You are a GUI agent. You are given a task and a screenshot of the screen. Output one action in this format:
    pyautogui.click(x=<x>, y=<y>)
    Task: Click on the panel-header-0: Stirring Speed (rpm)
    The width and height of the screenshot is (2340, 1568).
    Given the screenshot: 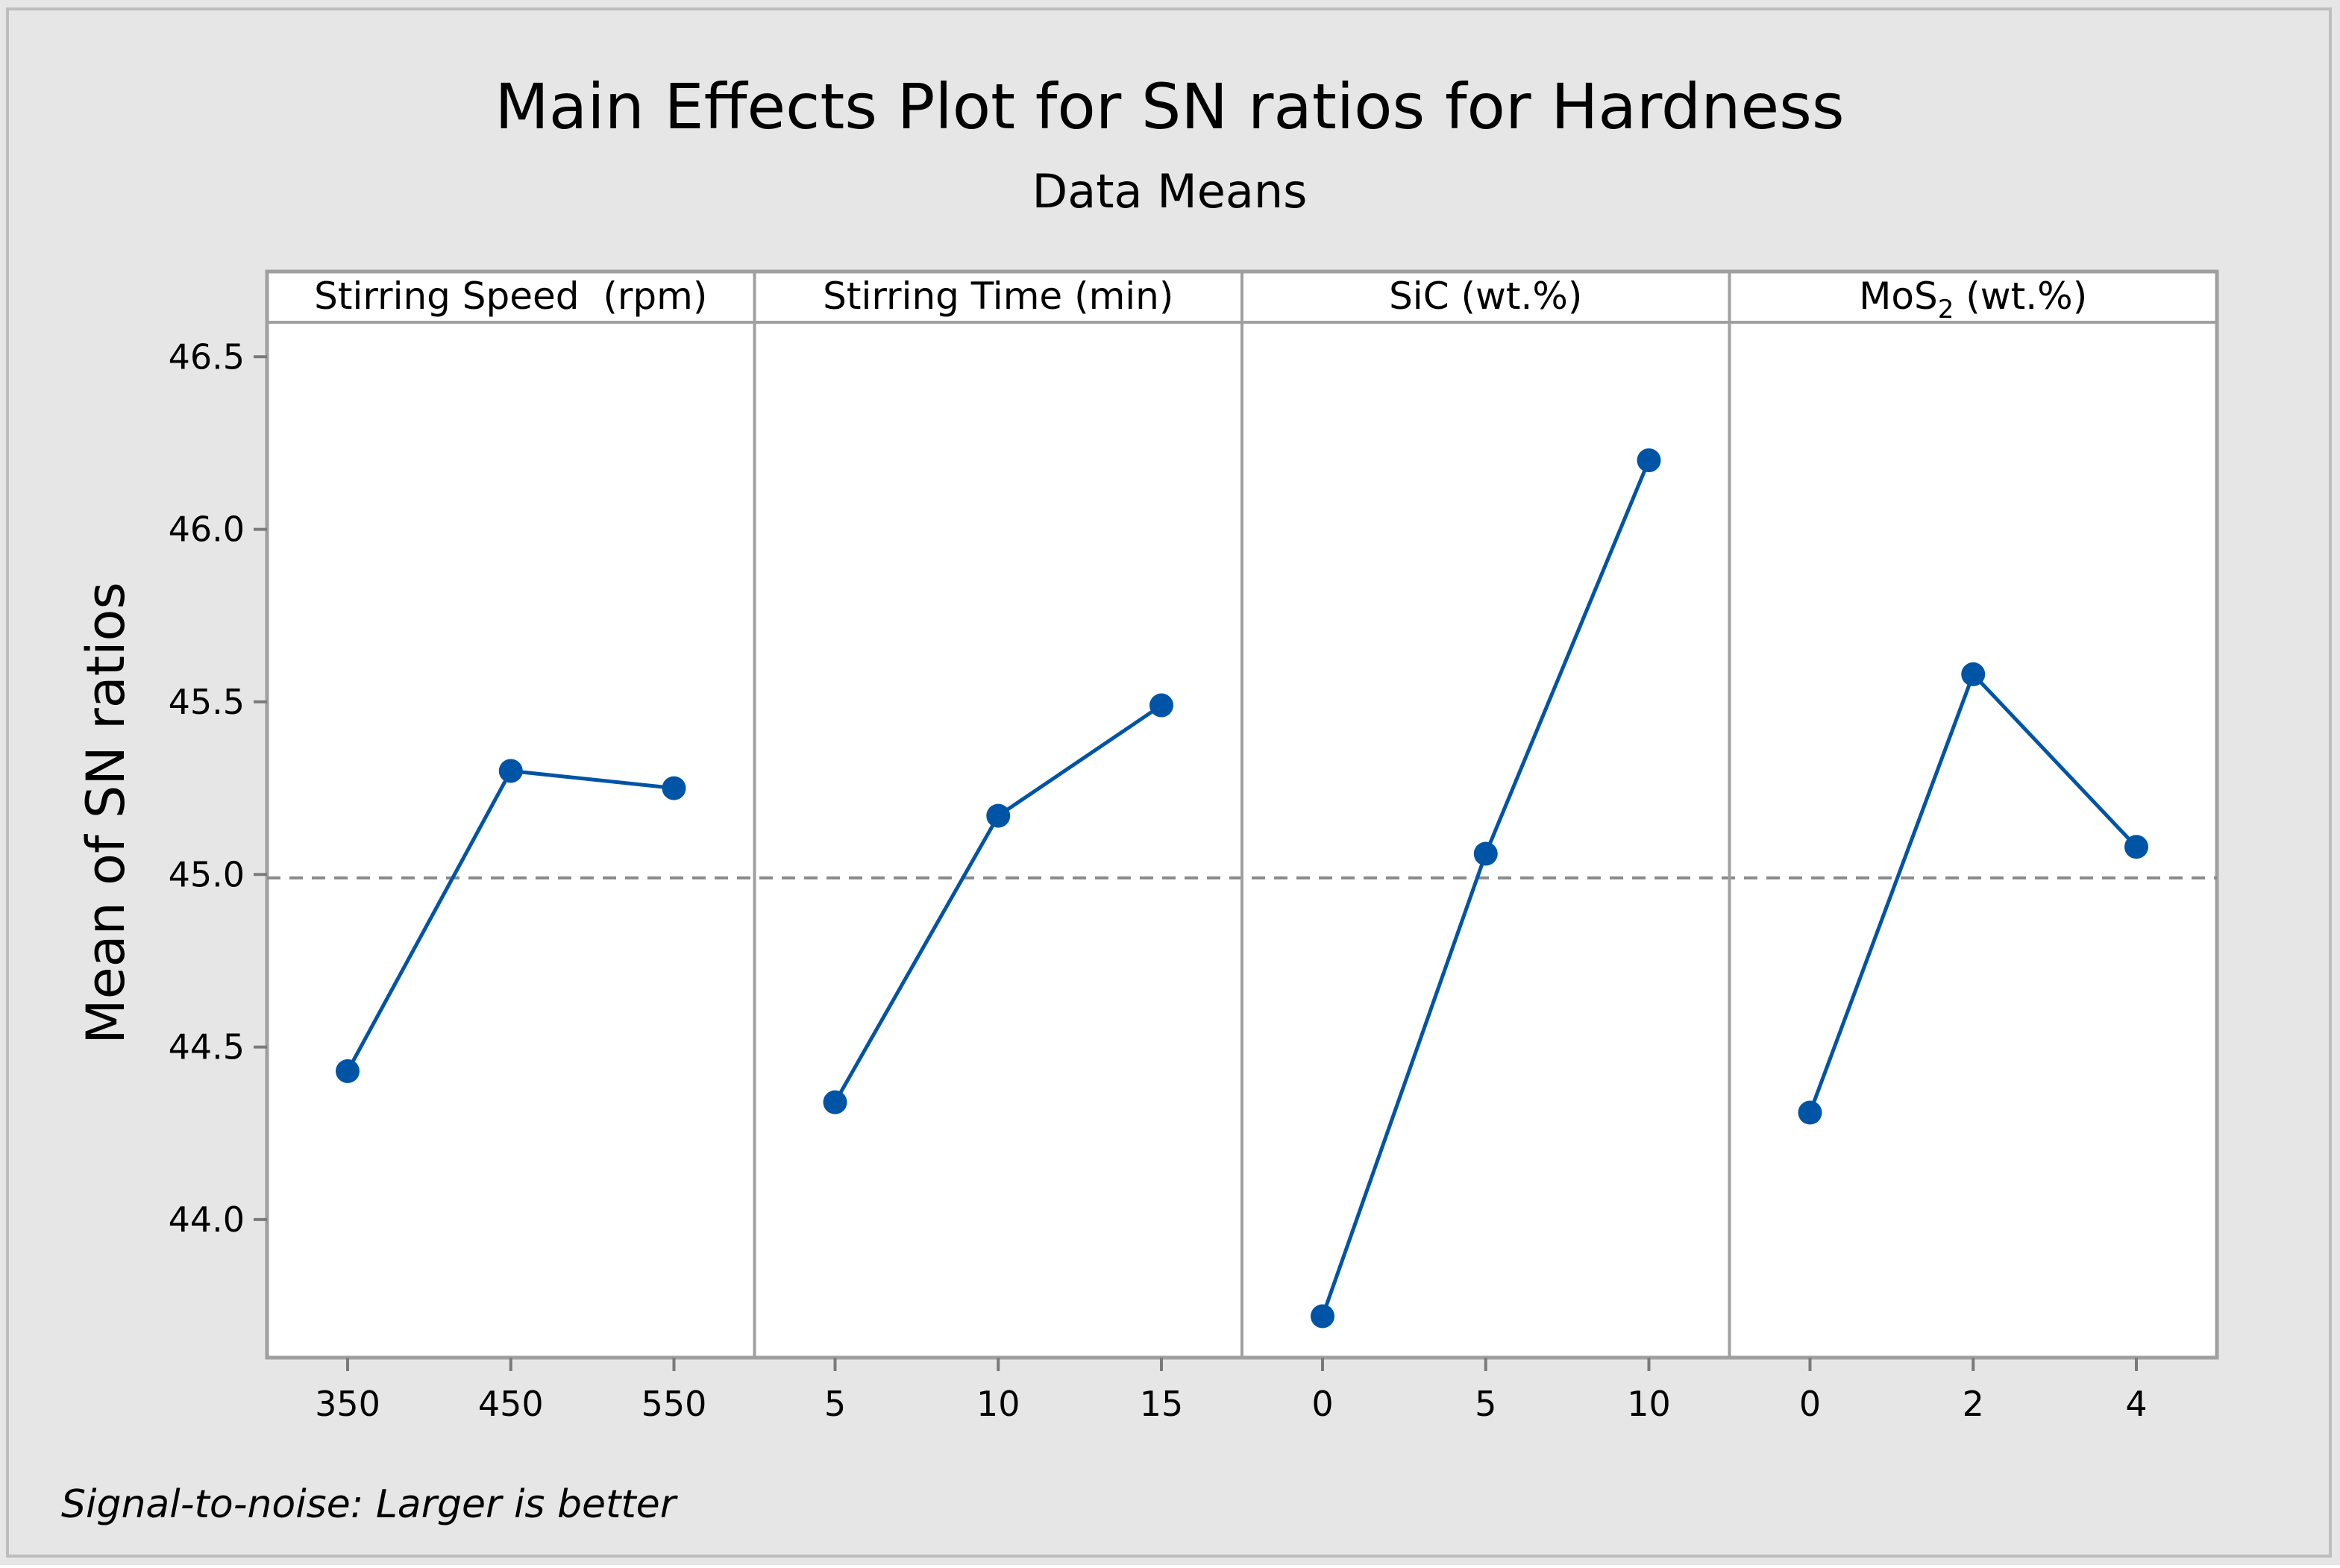 What is the action you would take?
    pyautogui.click(x=510, y=296)
    